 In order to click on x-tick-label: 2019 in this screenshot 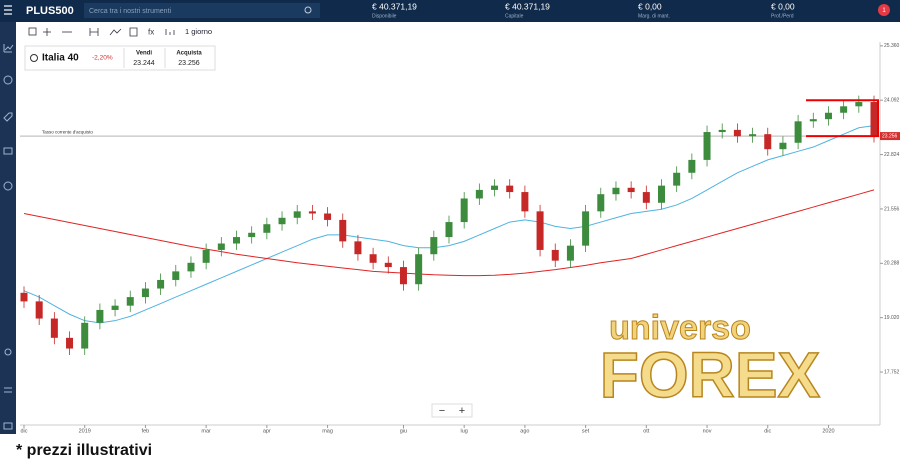, I will do `click(85, 431)`.